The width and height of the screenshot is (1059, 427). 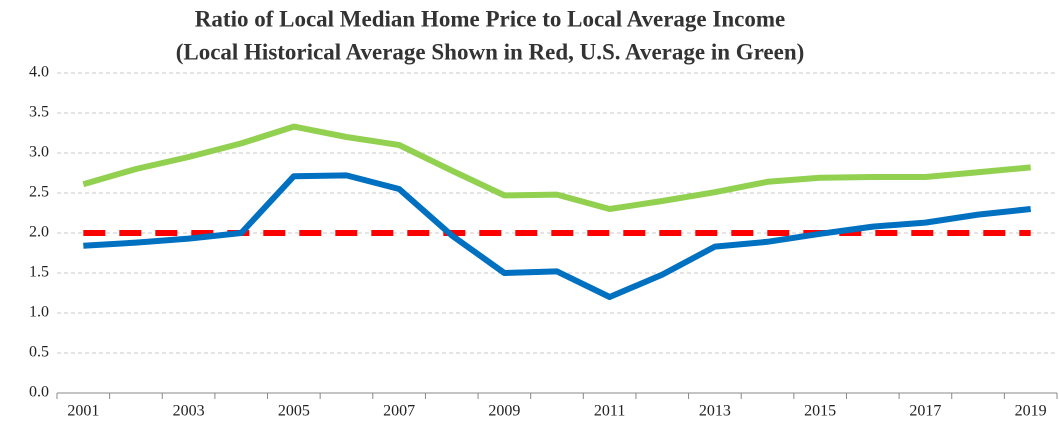 I want to click on x-tick-label: 2003, so click(x=189, y=411).